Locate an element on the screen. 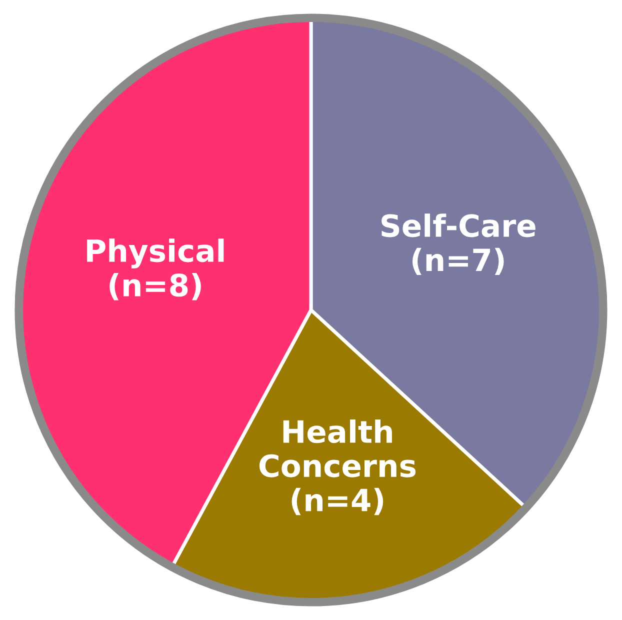 Image resolution: width=622 pixels, height=620 pixels. data-label: (n=8) is located at coordinates (155, 286).